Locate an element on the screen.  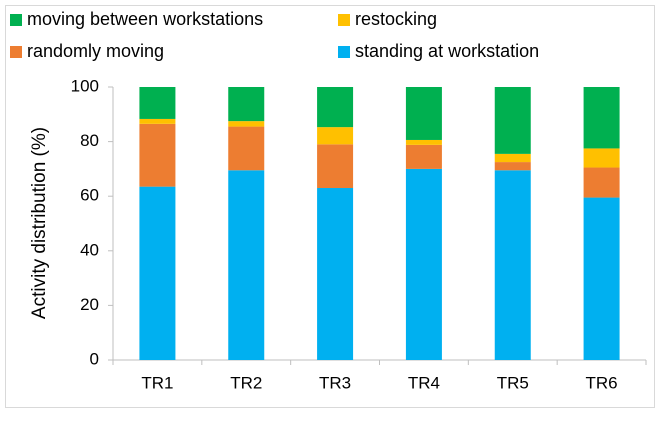
y-axis-label: Activity distribution (%) is located at coordinates (39, 223).